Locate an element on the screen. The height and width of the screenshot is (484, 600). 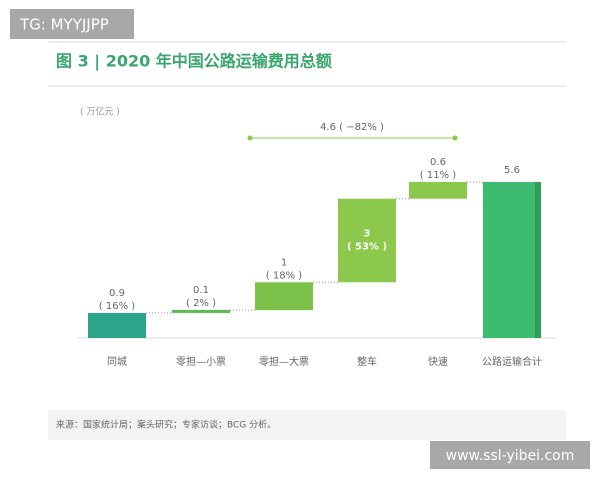
x-tick-label: 零担—小票 is located at coordinates (201, 362).